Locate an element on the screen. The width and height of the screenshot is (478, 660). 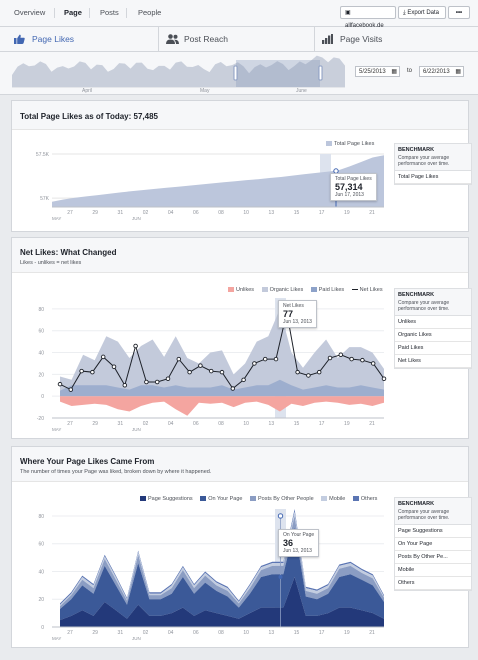
x-tick-label: 13 is located at coordinates (272, 633).